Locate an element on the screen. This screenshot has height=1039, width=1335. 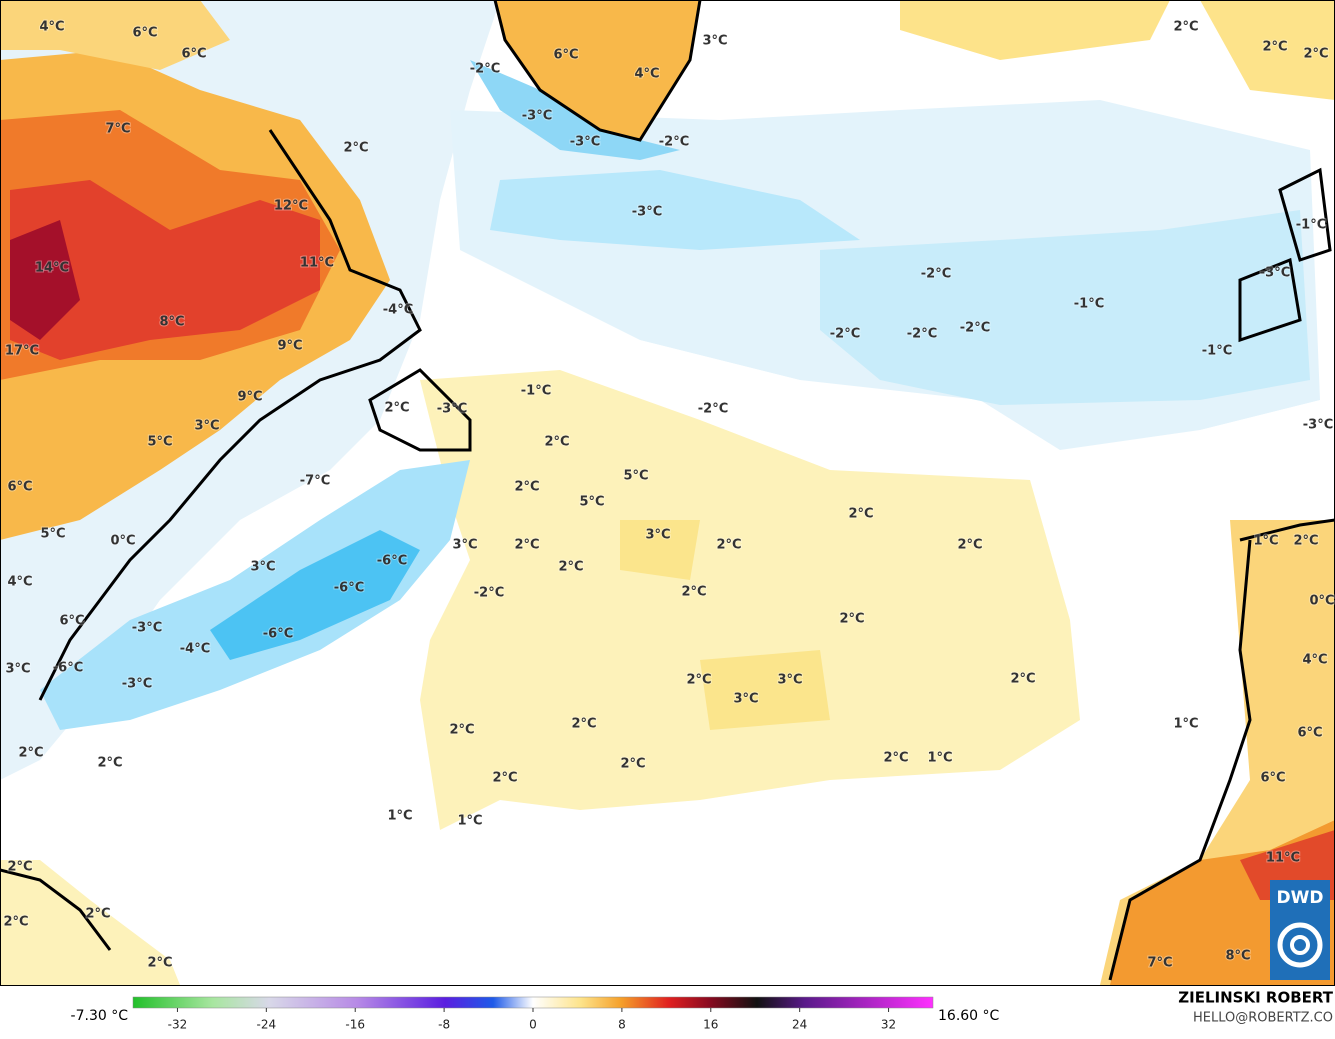
colorbar-tick-label: 16 is located at coordinates (710, 1025).